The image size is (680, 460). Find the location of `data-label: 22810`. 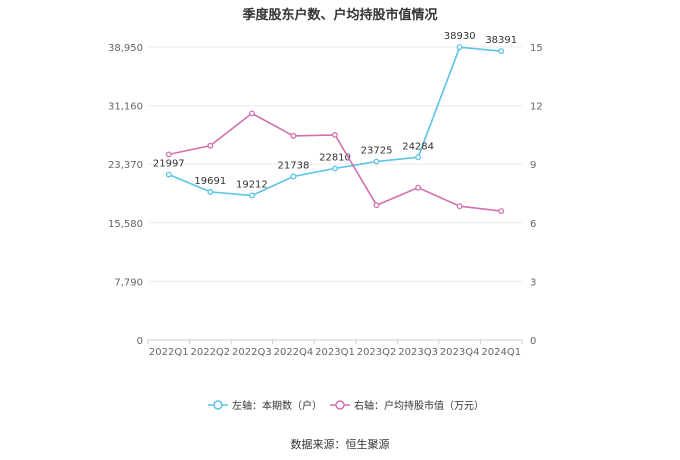

data-label: 22810 is located at coordinates (335, 157).